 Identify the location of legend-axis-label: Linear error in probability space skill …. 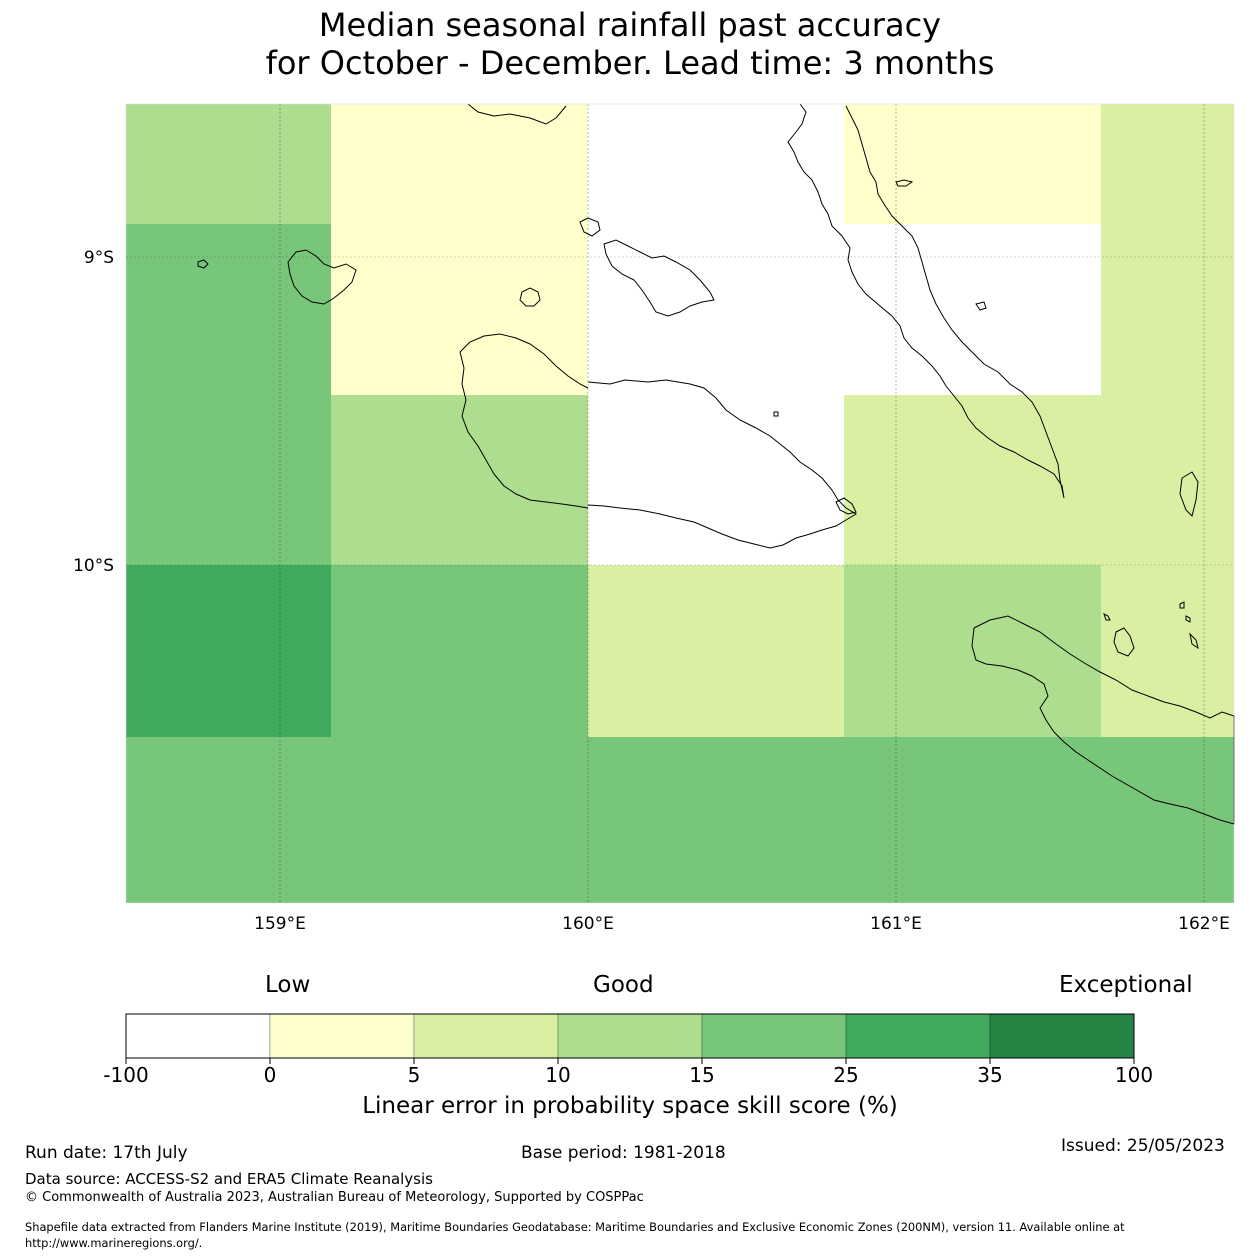
(630, 1106).